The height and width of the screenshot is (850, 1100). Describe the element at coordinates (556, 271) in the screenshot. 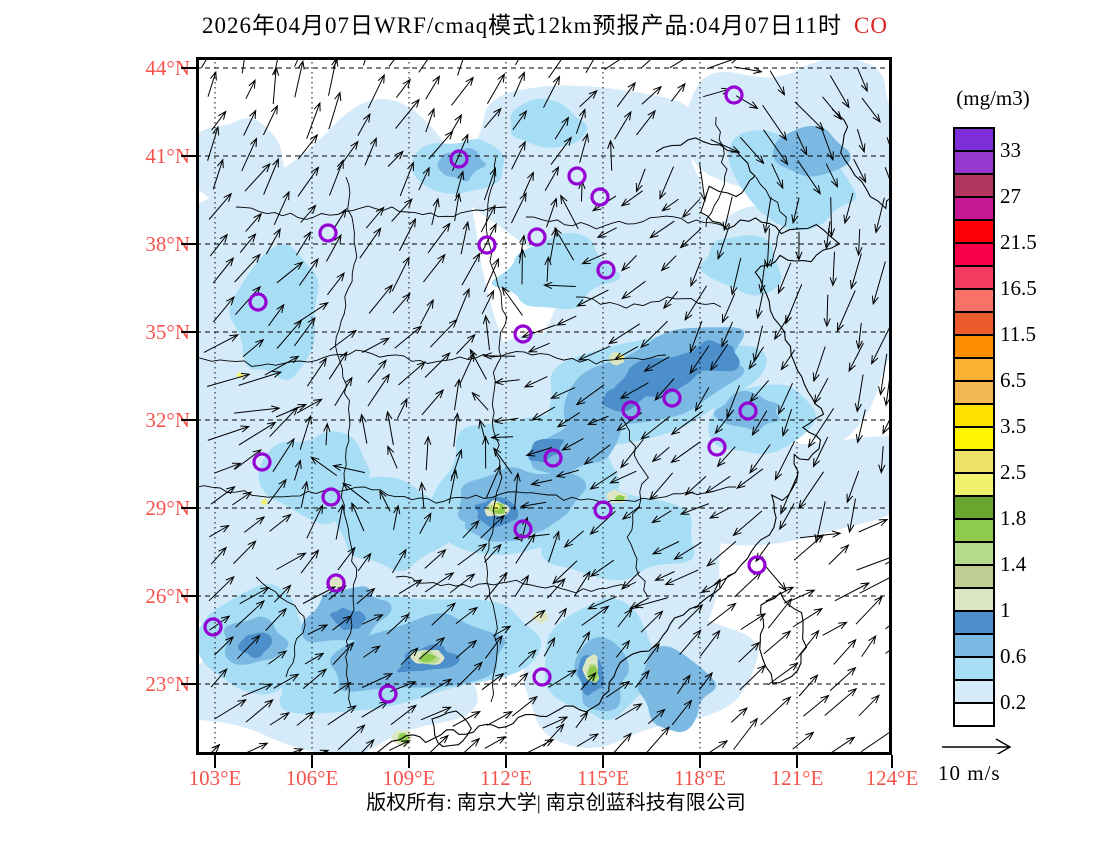

I see `fill-blob-light` at that location.